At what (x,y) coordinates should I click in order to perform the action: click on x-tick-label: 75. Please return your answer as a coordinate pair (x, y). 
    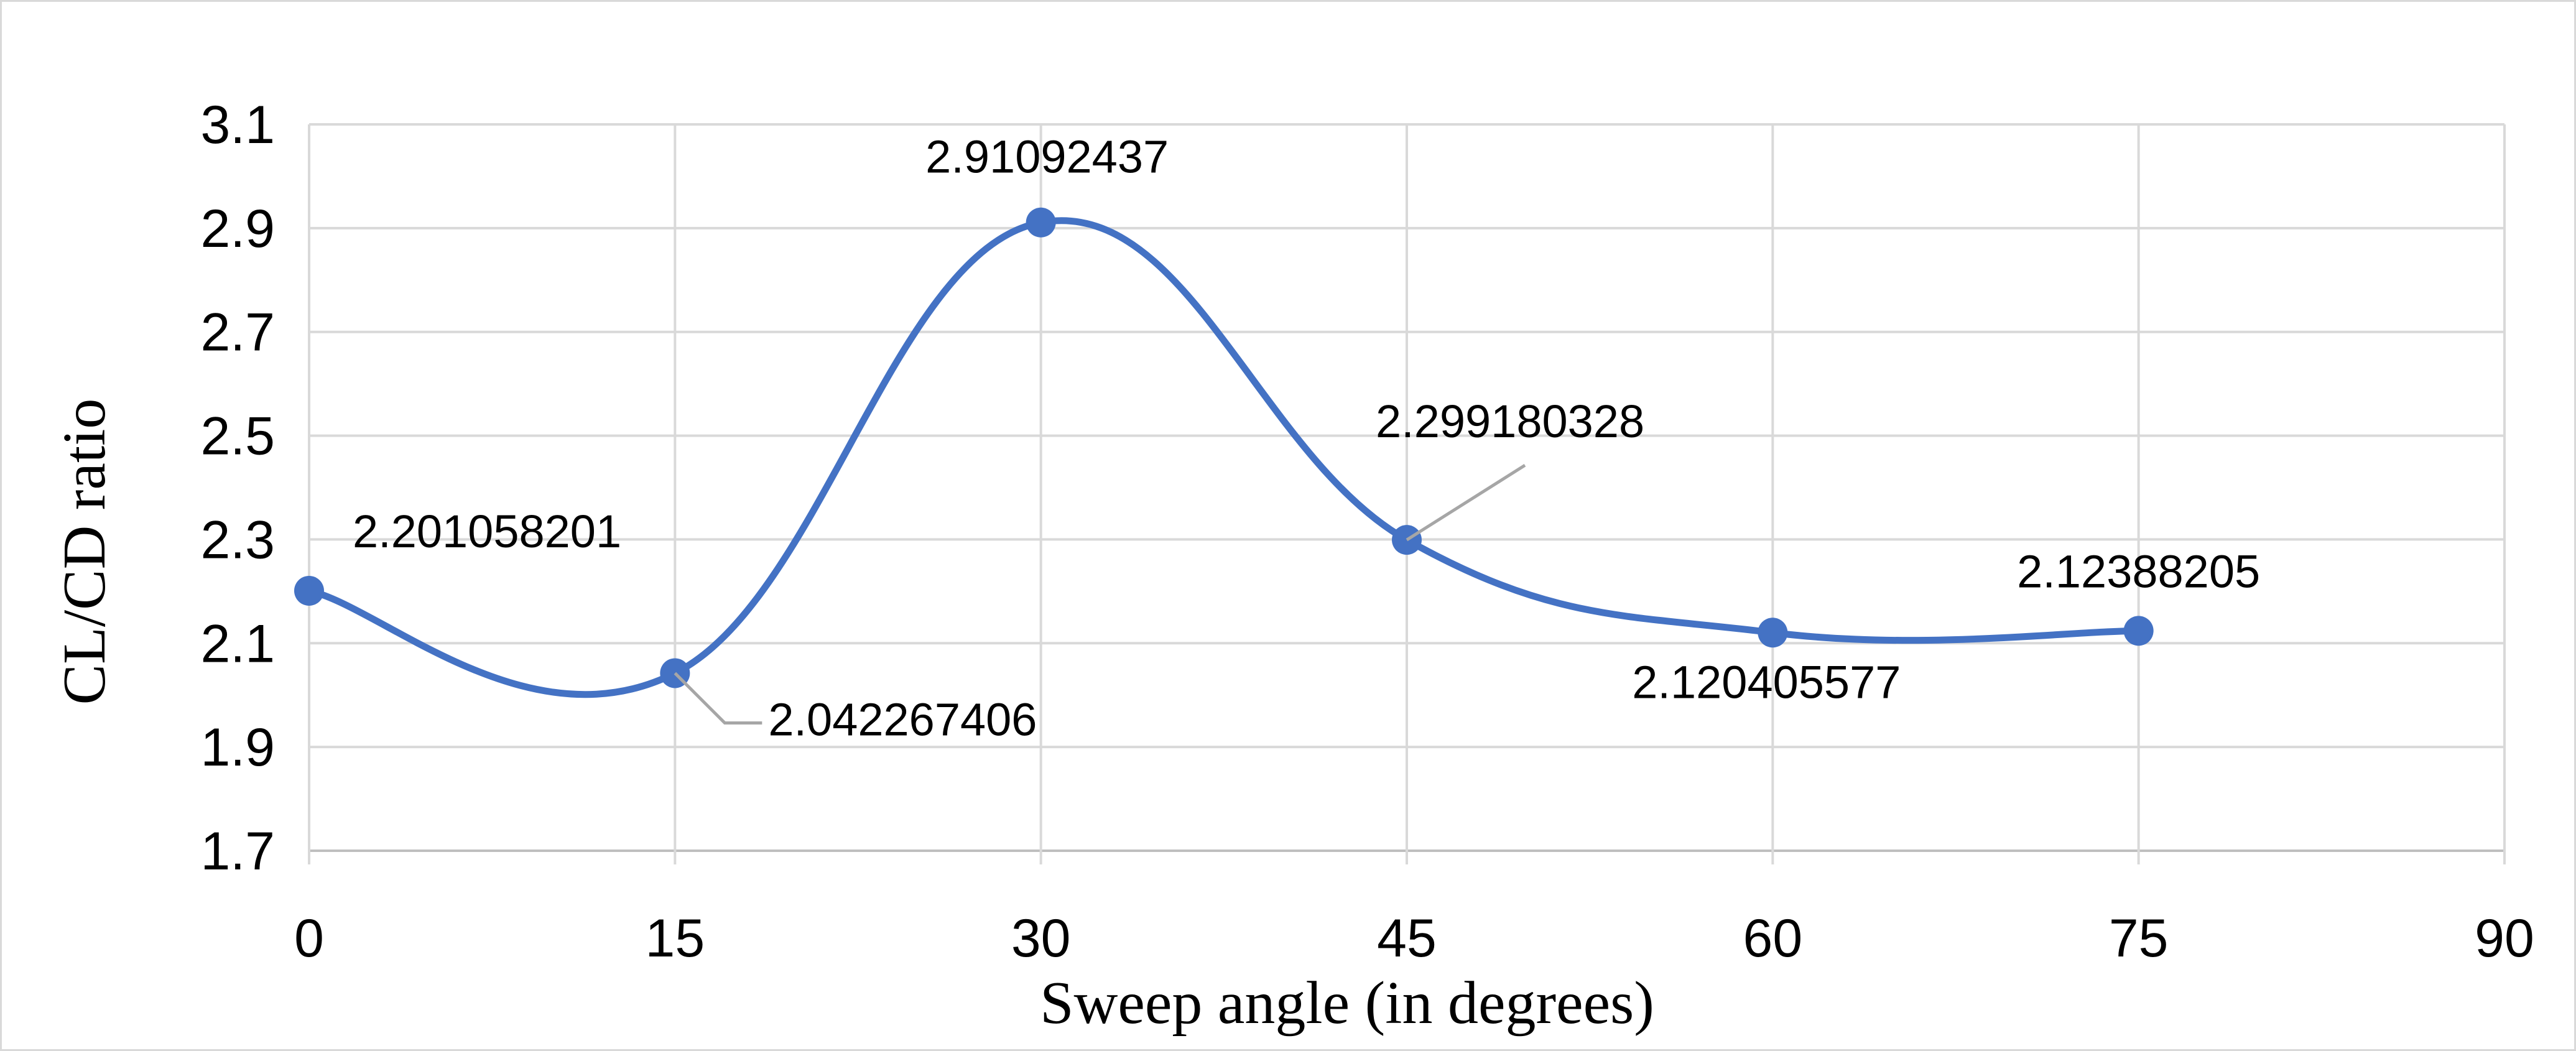
    Looking at the image, I should click on (2139, 939).